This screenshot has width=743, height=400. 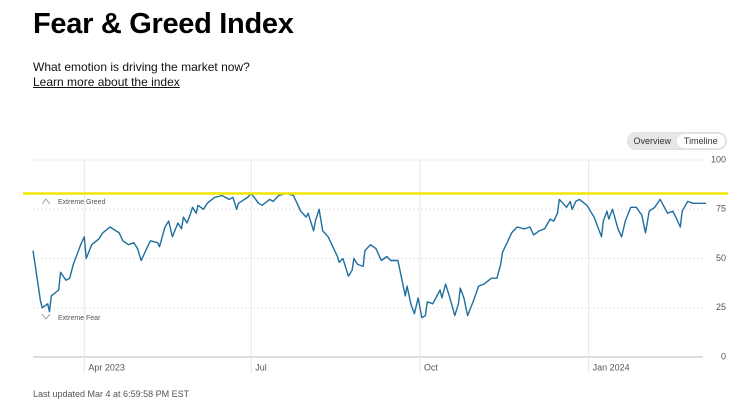 I want to click on y-tick-label: 100, so click(x=718, y=159).